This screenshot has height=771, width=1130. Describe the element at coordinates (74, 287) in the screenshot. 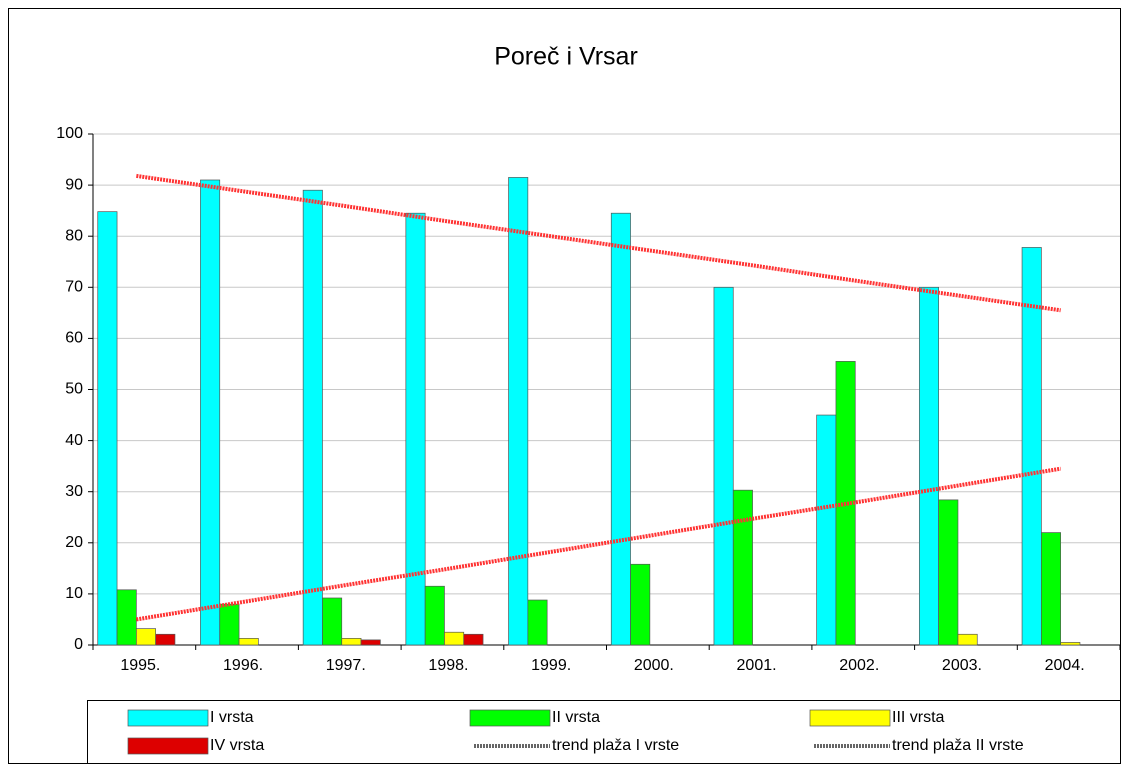

I see `y-tick-label: 70` at that location.